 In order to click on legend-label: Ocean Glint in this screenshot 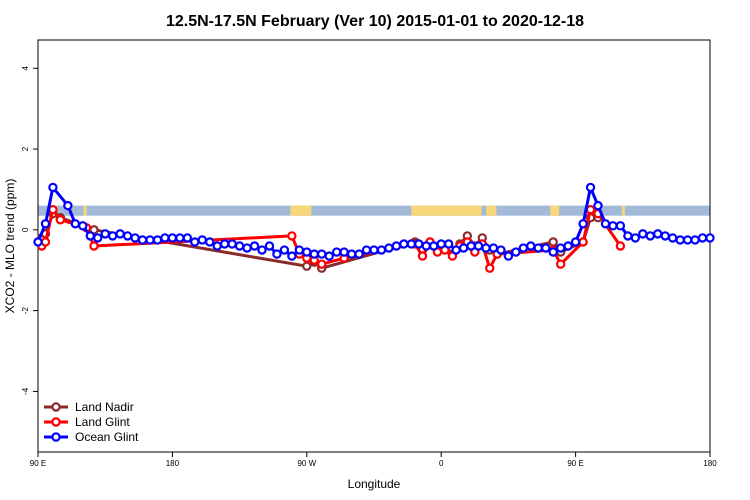, I will do `click(107, 437)`.